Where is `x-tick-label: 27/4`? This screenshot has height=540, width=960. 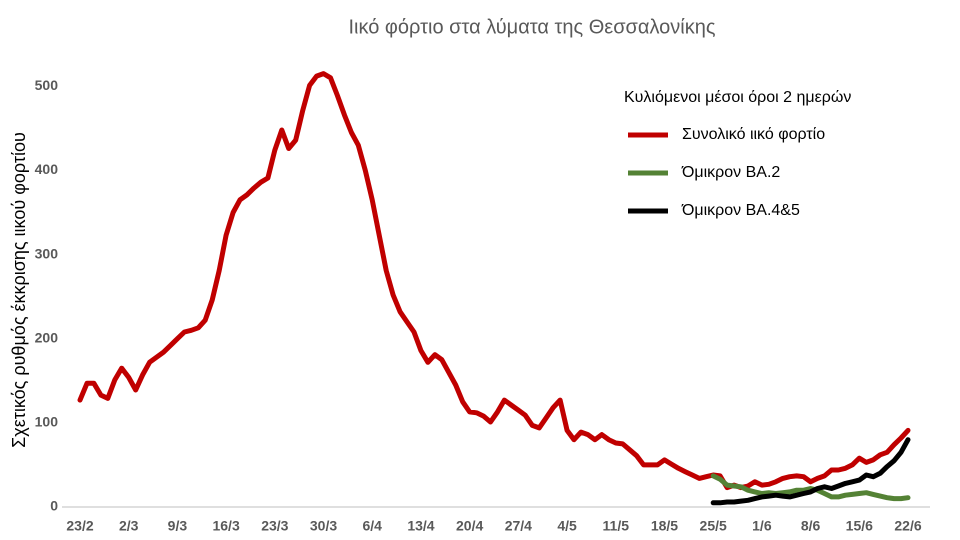
x-tick-label: 27/4 is located at coordinates (518, 526).